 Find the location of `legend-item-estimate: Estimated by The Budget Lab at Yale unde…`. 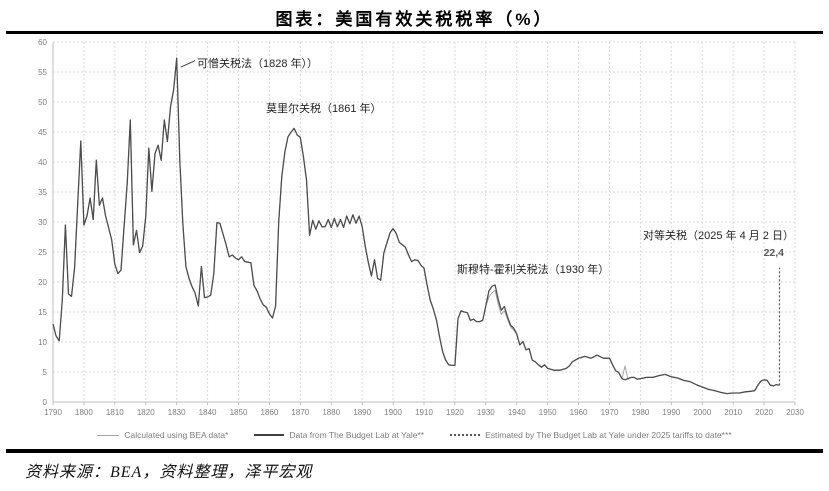

legend-item-estimate: Estimated by The Budget Lab at Yale unde… is located at coordinates (591, 435).